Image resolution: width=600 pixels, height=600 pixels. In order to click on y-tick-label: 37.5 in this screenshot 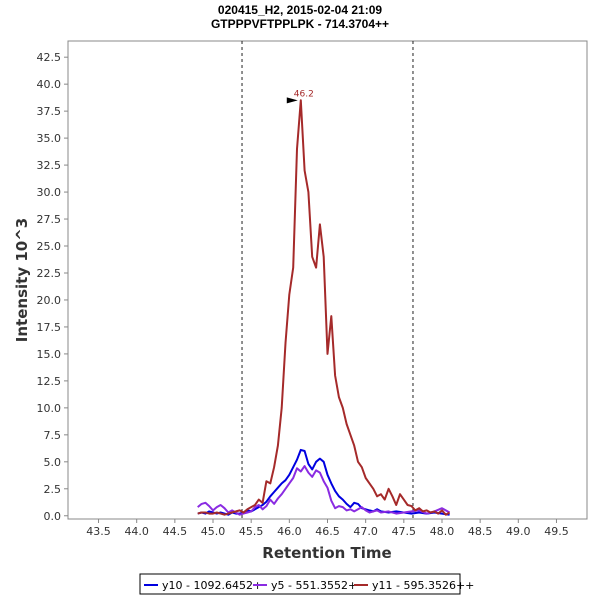, I will do `click(49, 111)`.